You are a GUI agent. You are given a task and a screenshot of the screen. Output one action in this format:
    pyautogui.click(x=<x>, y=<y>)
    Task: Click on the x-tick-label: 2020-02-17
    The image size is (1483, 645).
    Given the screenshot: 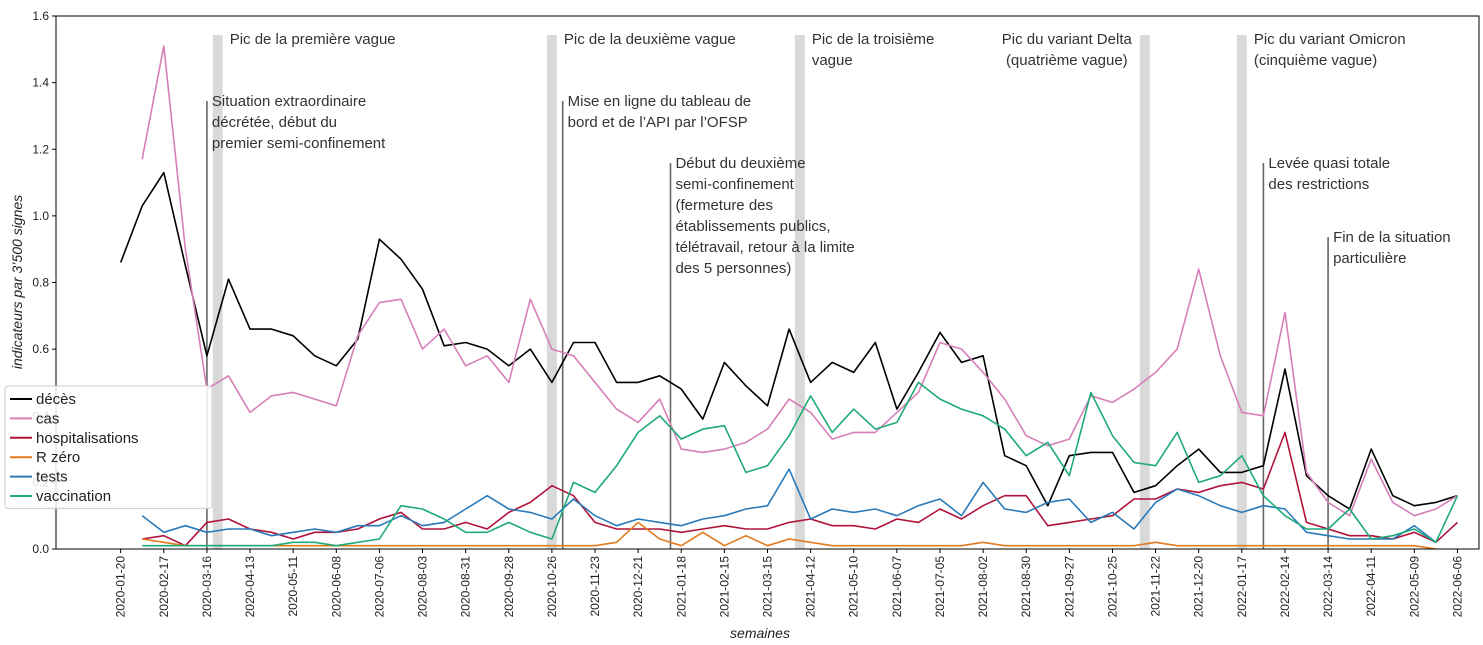 What is the action you would take?
    pyautogui.click(x=164, y=587)
    